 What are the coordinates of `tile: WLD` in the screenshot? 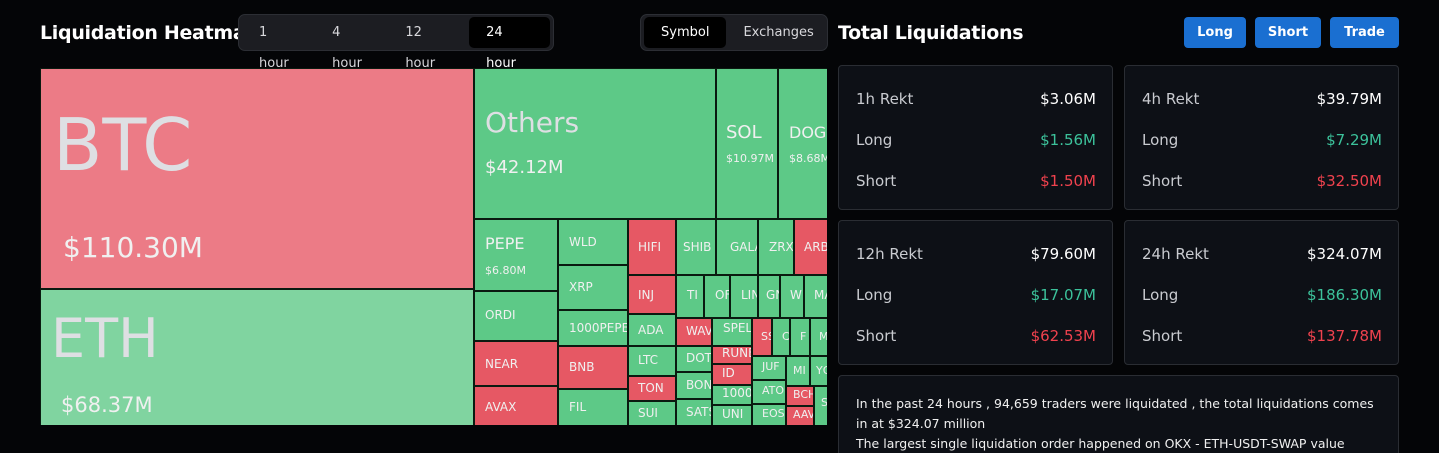 It's located at (593, 242).